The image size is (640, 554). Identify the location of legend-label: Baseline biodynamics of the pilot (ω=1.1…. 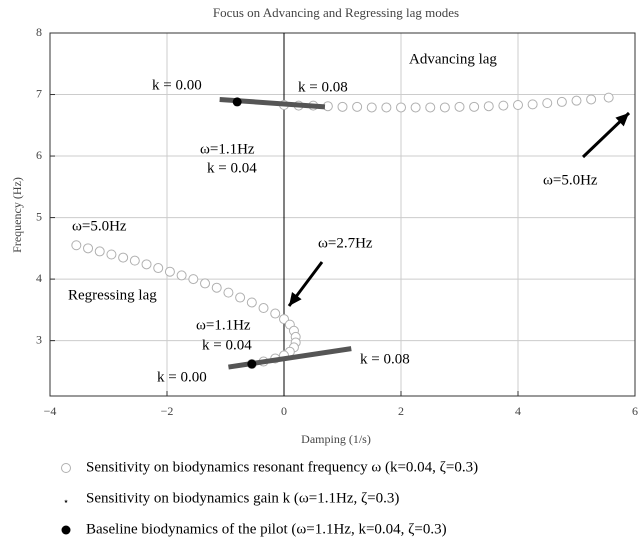
(266, 529).